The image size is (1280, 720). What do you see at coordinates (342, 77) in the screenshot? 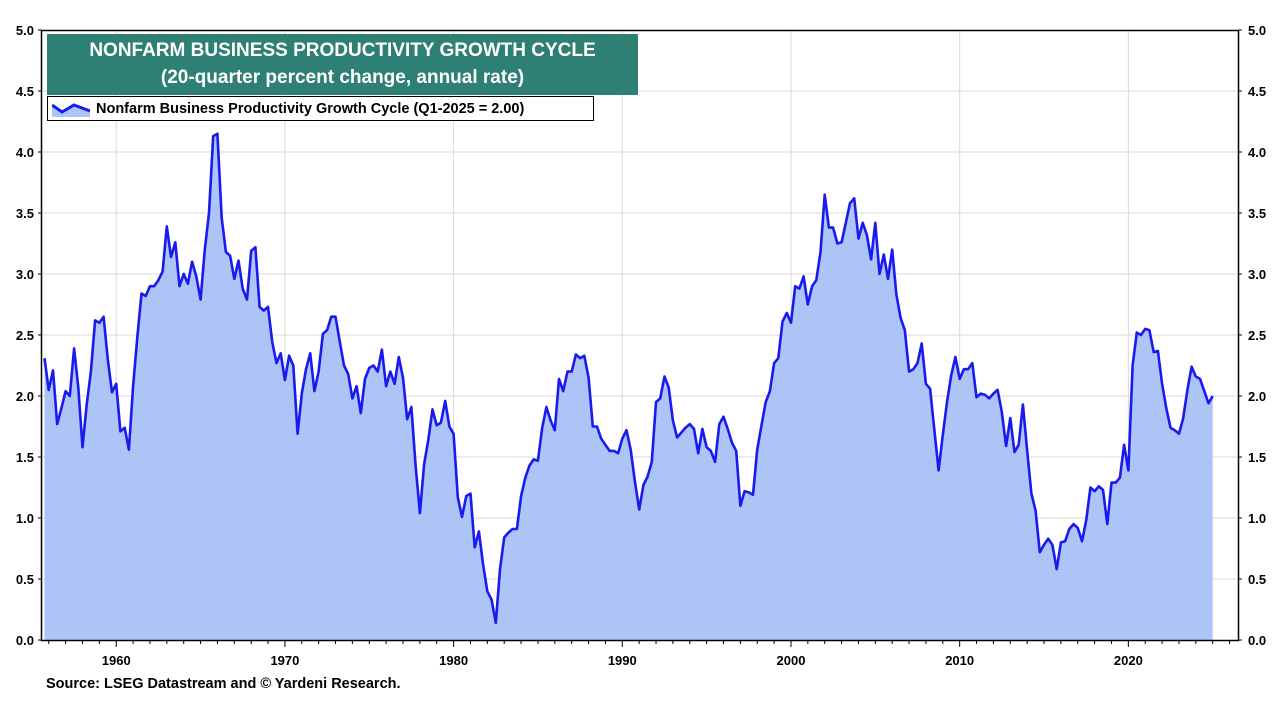
I see `chart-subtitle: (20-quarter percent change, annual rate)` at bounding box center [342, 77].